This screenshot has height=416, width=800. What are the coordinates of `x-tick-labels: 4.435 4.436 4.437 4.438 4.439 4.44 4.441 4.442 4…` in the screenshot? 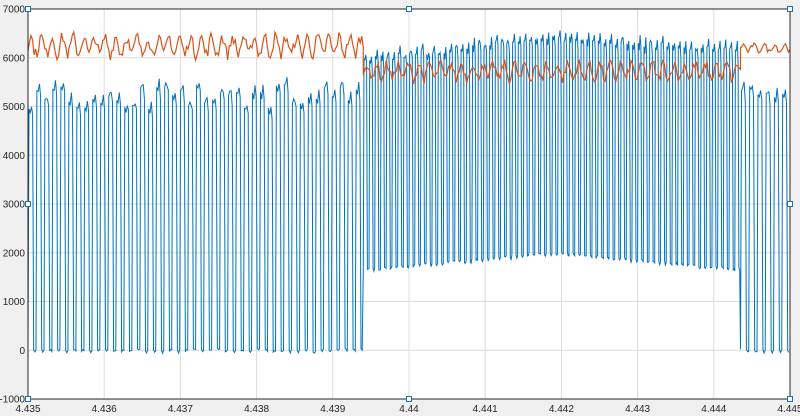 It's located at (407, 409).